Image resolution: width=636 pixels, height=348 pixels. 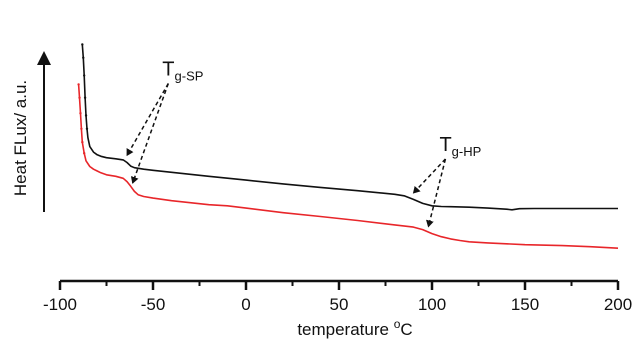 I want to click on annotation-label-1: Tg-SP, so click(x=182, y=71).